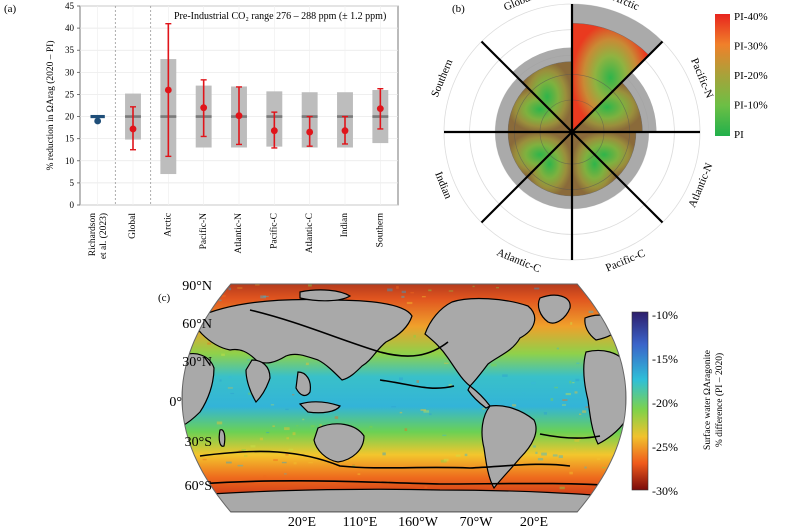  Describe the element at coordinates (197, 362) in the screenshot. I see `latitude-label: 30°N` at that location.